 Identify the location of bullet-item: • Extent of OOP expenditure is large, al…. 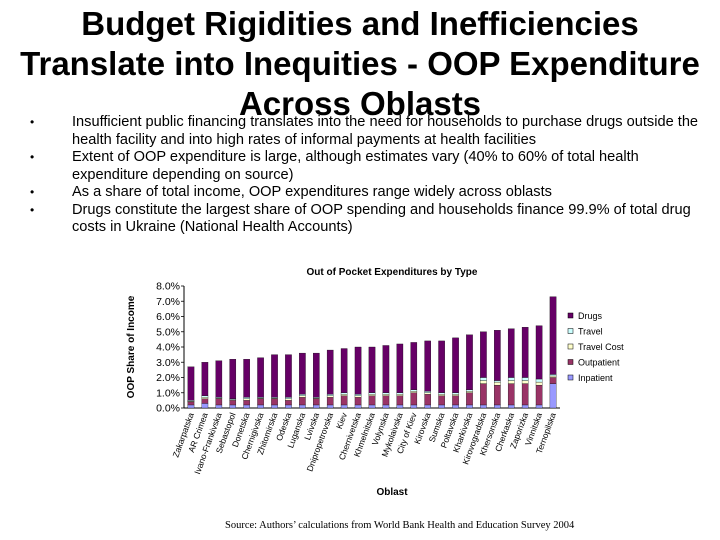
(368, 166).